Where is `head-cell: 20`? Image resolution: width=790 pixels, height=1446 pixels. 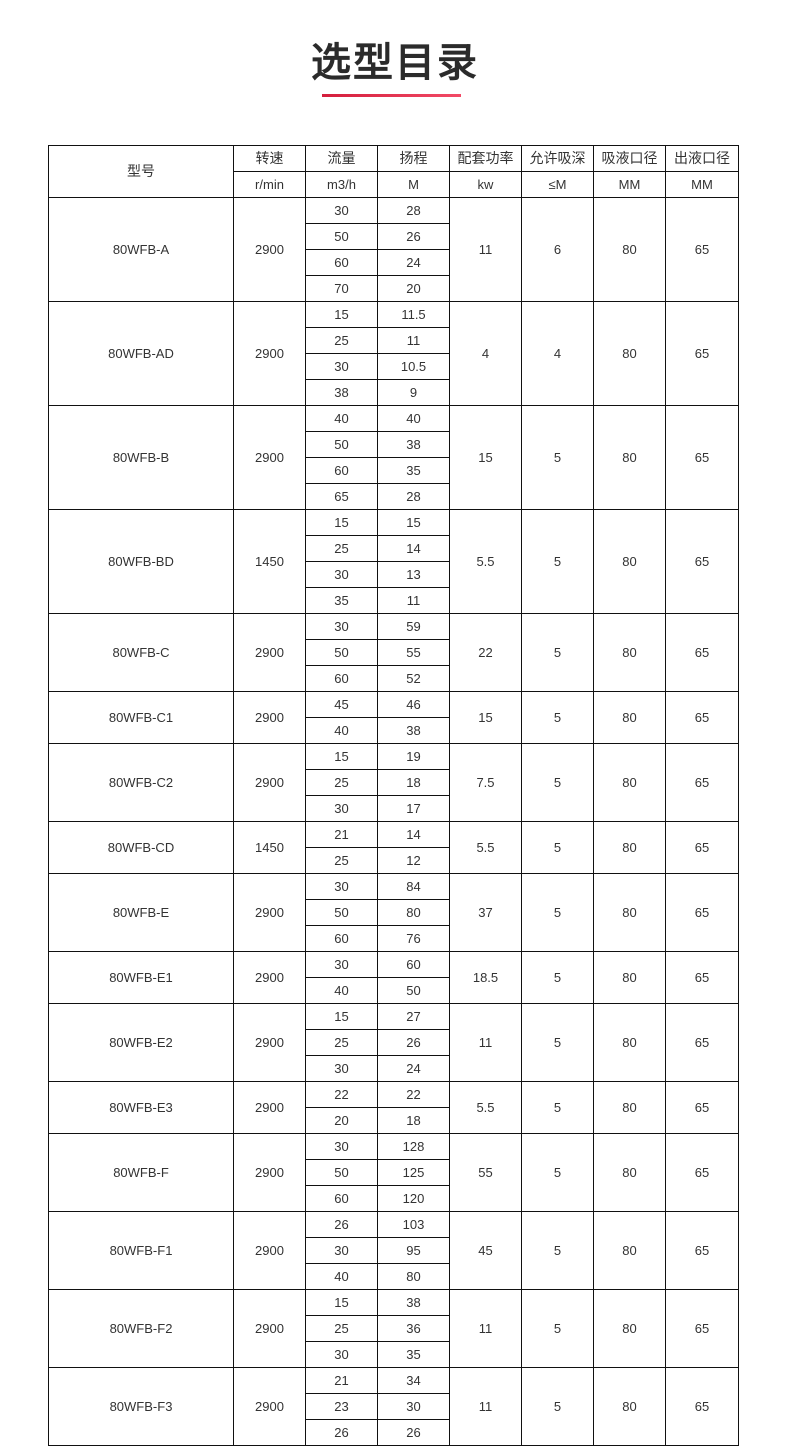
head-cell: 20 is located at coordinates (413, 288).